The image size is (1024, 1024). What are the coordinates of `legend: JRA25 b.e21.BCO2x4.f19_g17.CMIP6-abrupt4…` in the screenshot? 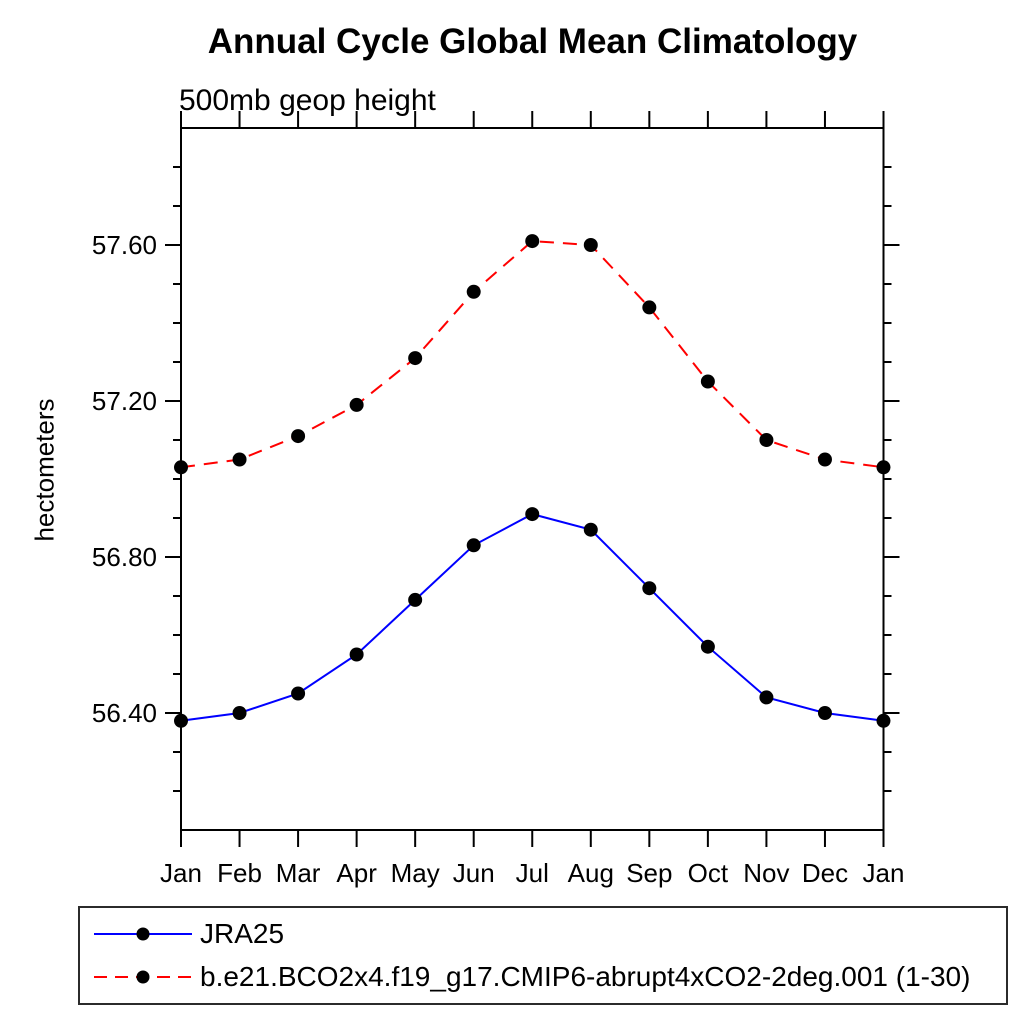 It's located at (543, 955).